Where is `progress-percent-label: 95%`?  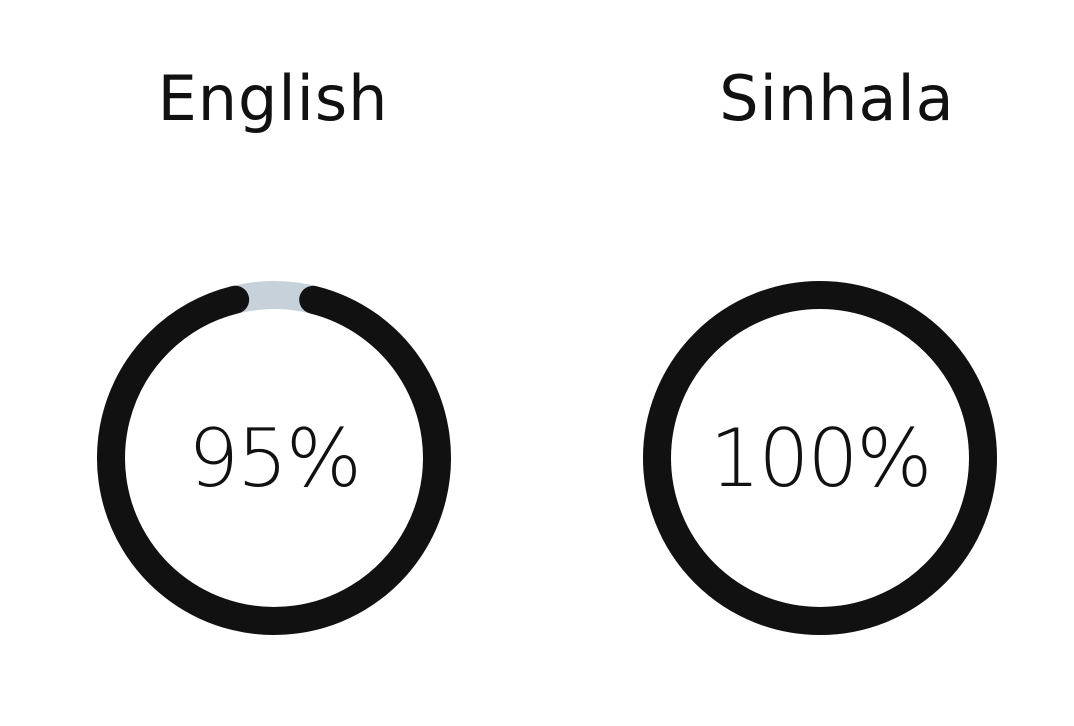
progress-percent-label: 95% is located at coordinates (275, 458).